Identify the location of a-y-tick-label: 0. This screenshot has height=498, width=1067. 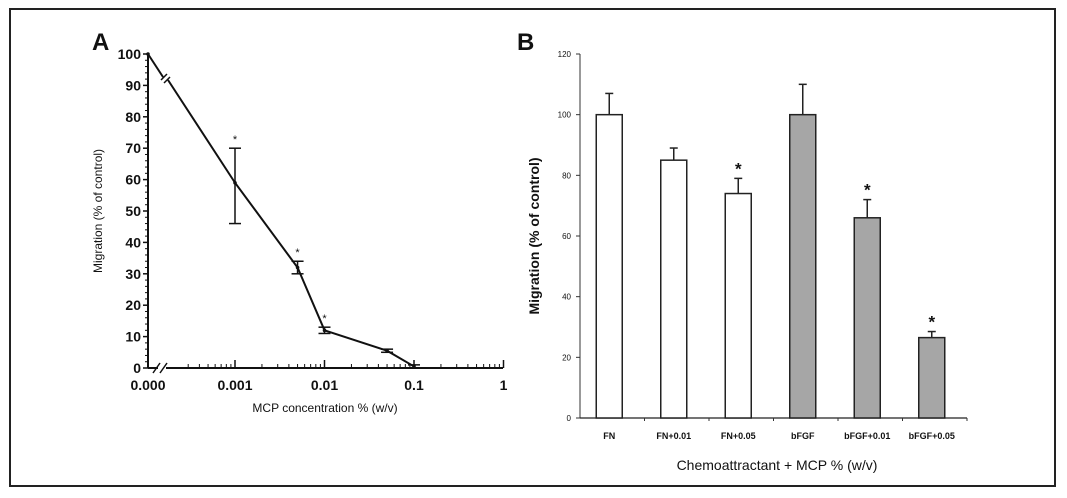
(137, 368).